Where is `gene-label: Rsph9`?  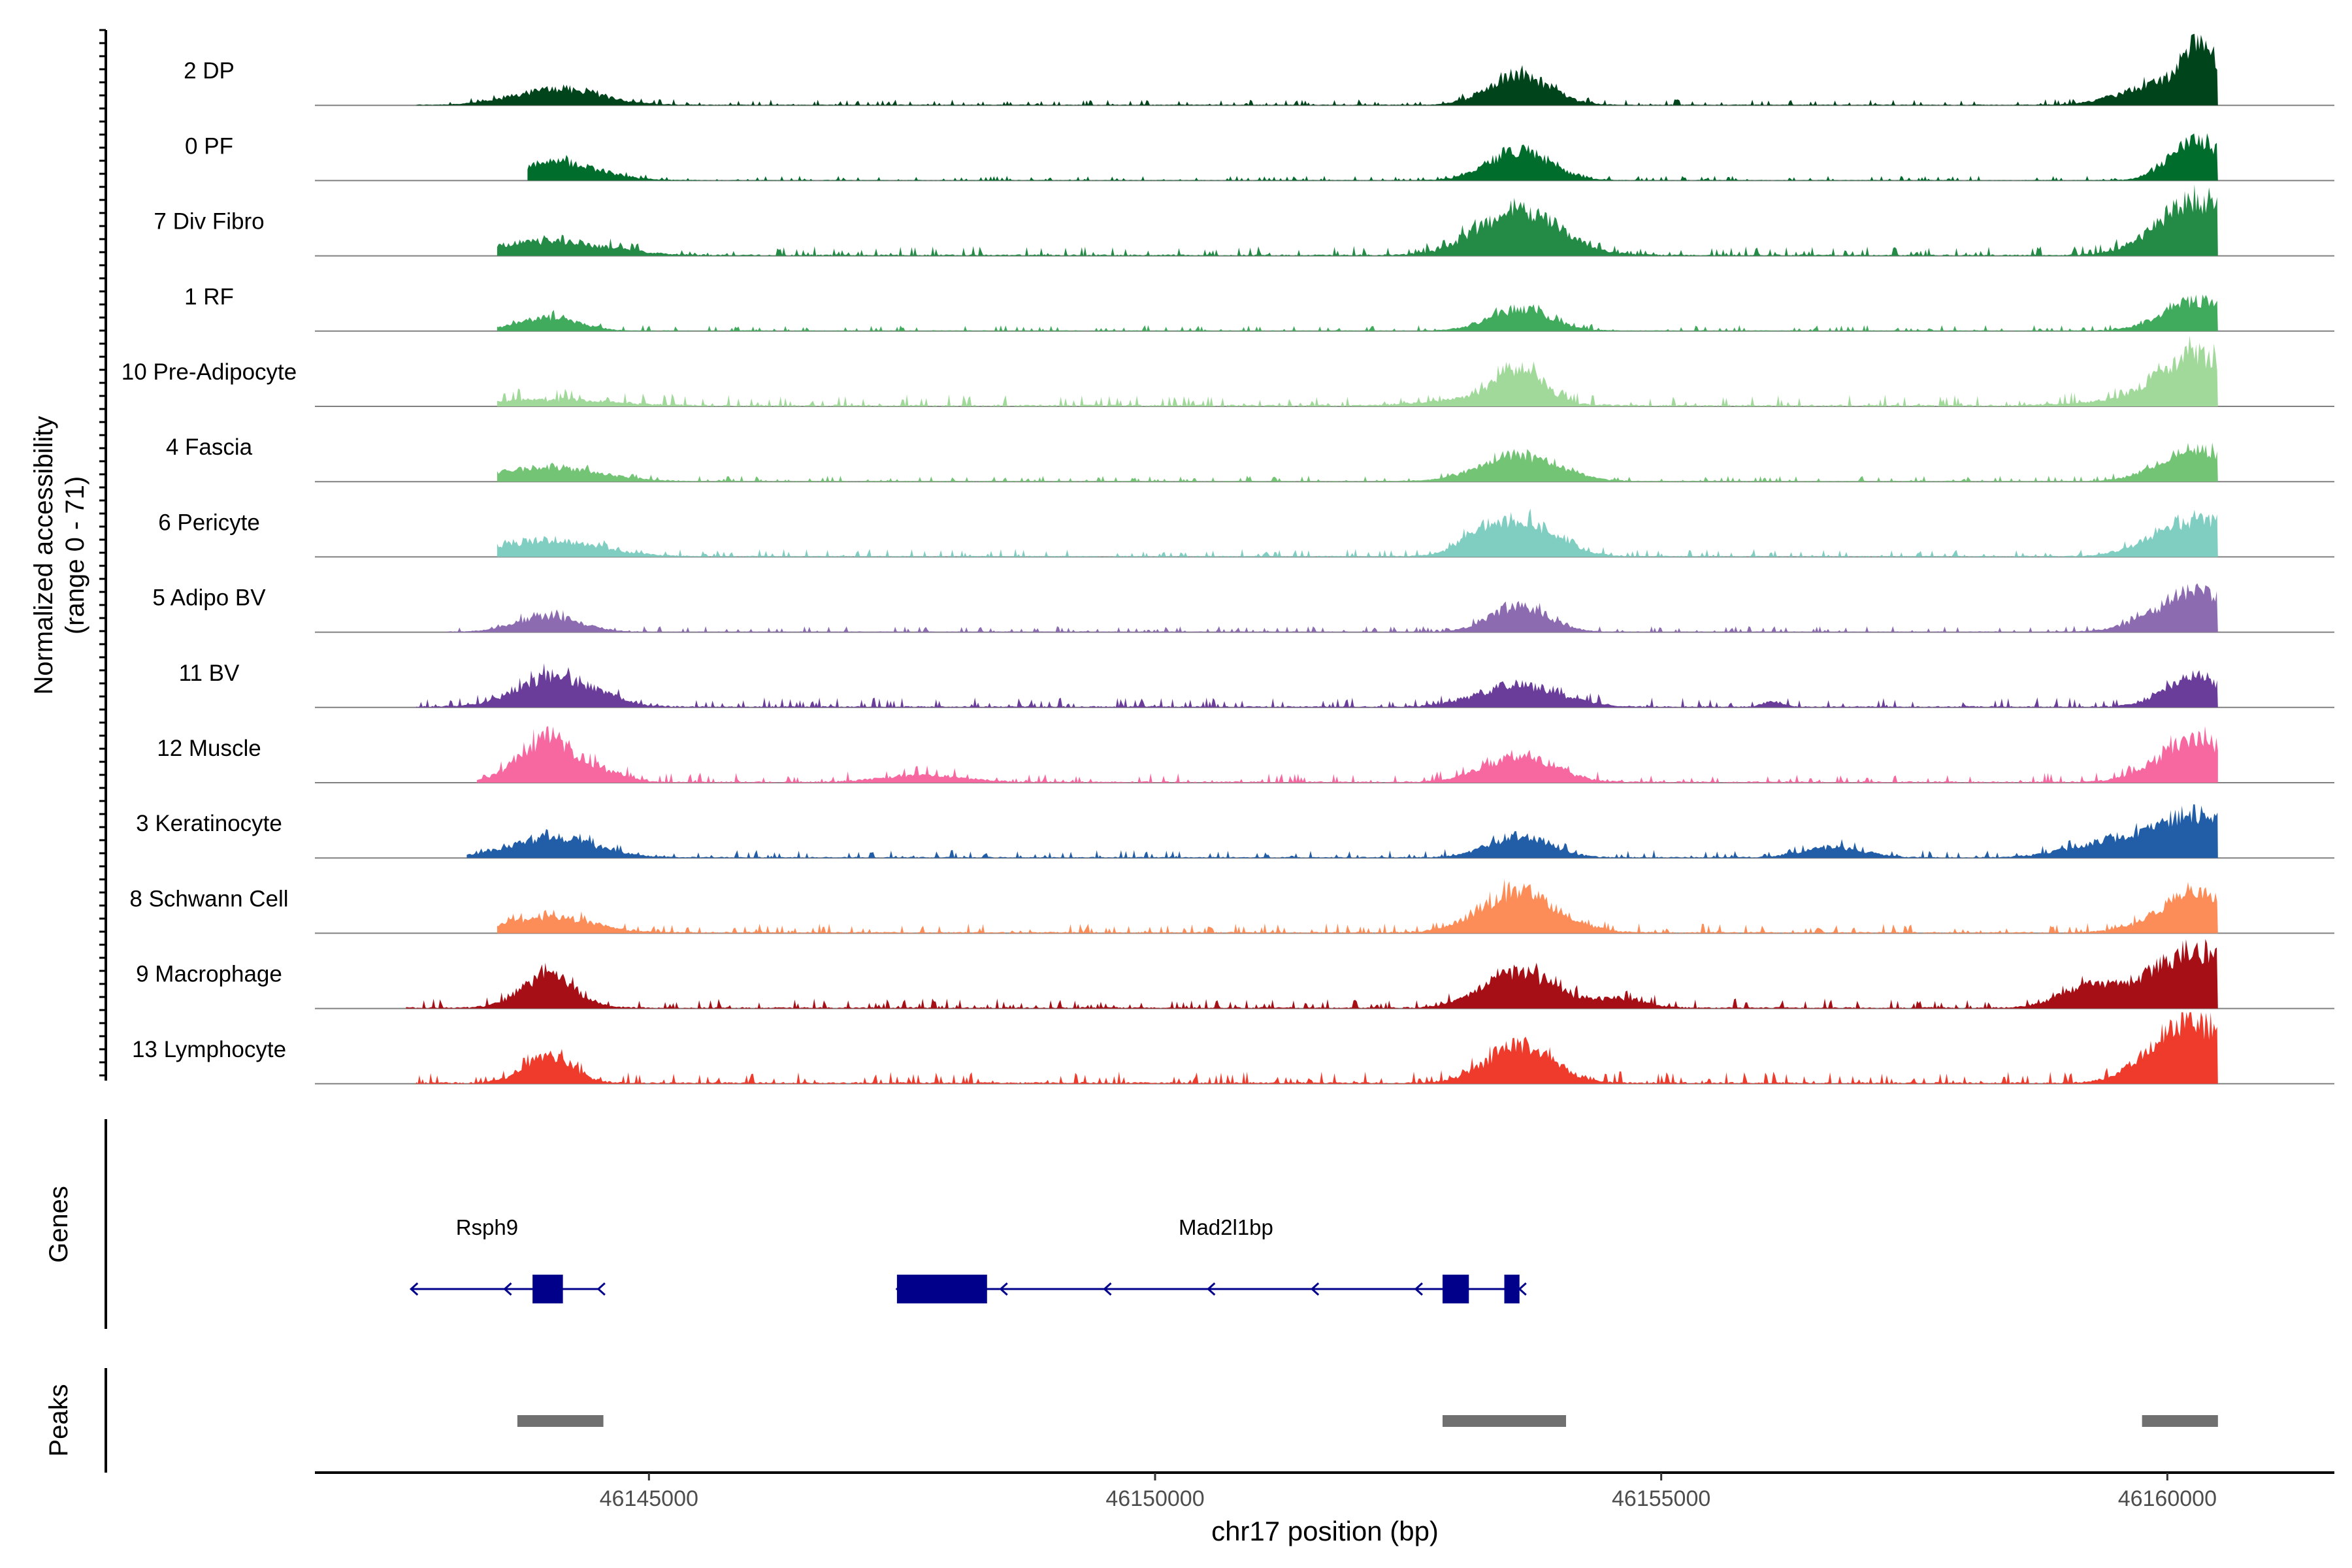 gene-label: Rsph9 is located at coordinates (487, 1227).